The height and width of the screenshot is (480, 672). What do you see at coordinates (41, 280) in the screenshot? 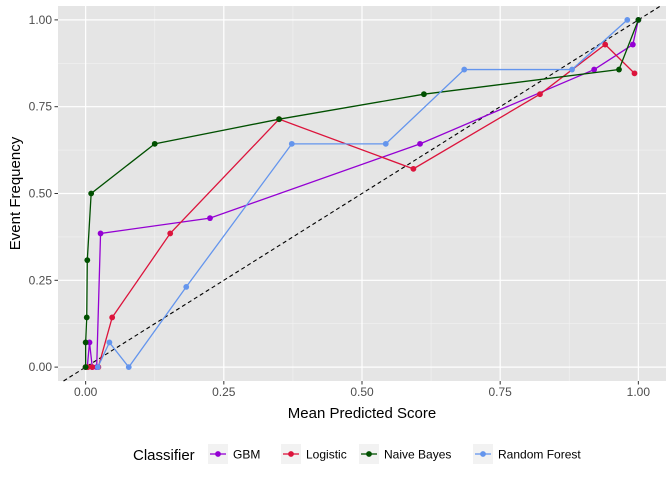
I see `y-tick-label: 0.25` at bounding box center [41, 280].